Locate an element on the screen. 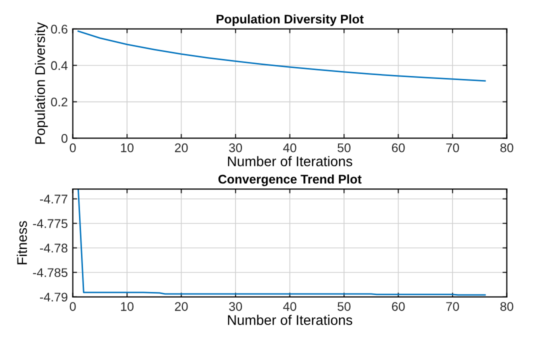 The width and height of the screenshot is (560, 337). y-tick-label: -4.78 is located at coordinates (54, 248).